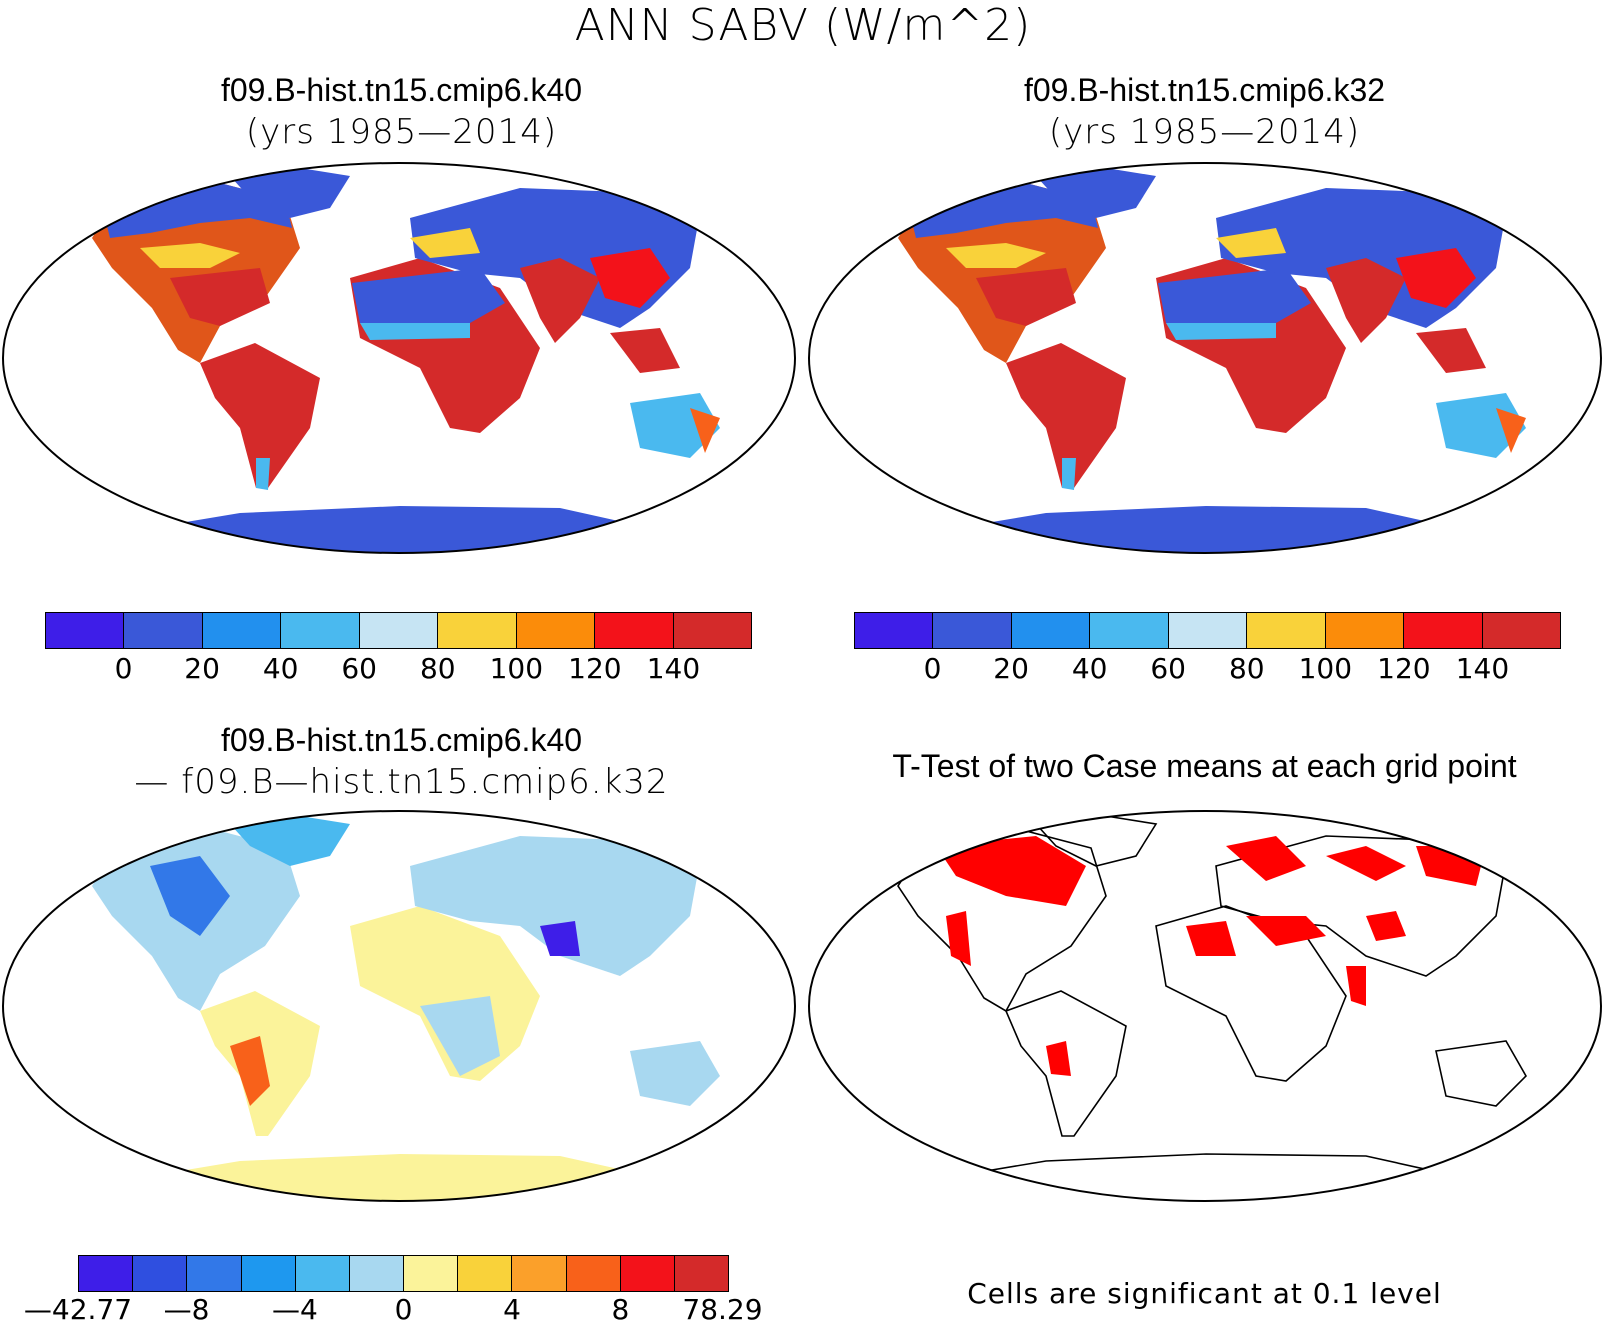 Image resolution: width=1606 pixels, height=1327 pixels. I want to click on panel-subtitle-k40: (yrs 1985—2014), so click(401, 132).